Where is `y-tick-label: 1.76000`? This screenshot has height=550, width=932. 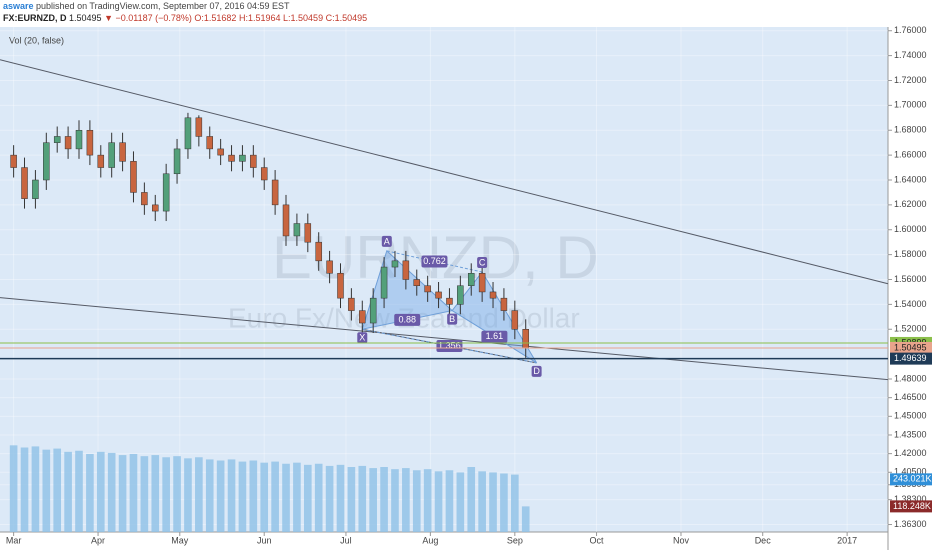
y-tick-label: 1.76000 is located at coordinates (910, 30).